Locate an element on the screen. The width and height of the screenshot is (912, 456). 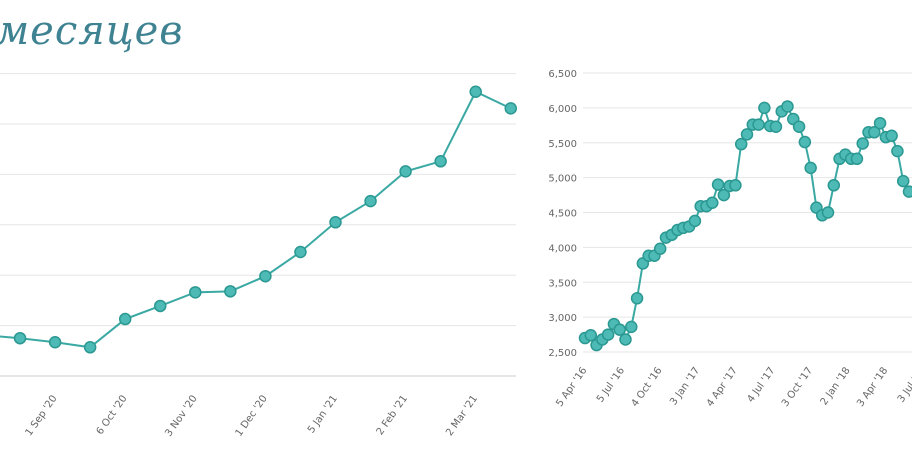
x-tick-label: 3 Jan '17 is located at coordinates (685, 386).